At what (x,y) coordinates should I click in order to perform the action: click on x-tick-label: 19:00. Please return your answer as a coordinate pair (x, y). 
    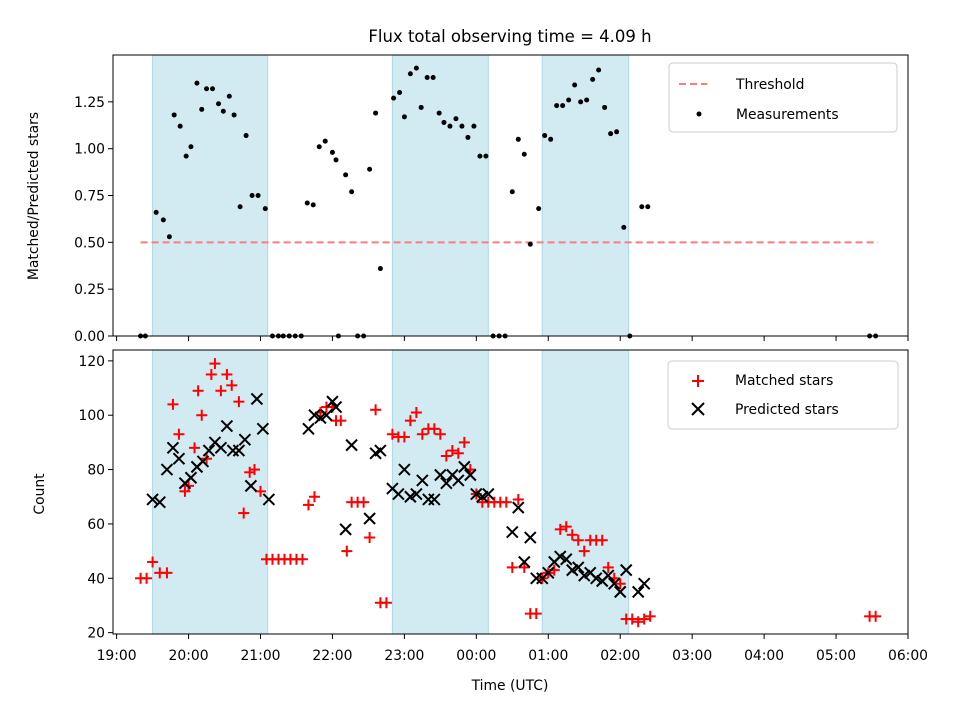
    Looking at the image, I should click on (117, 656).